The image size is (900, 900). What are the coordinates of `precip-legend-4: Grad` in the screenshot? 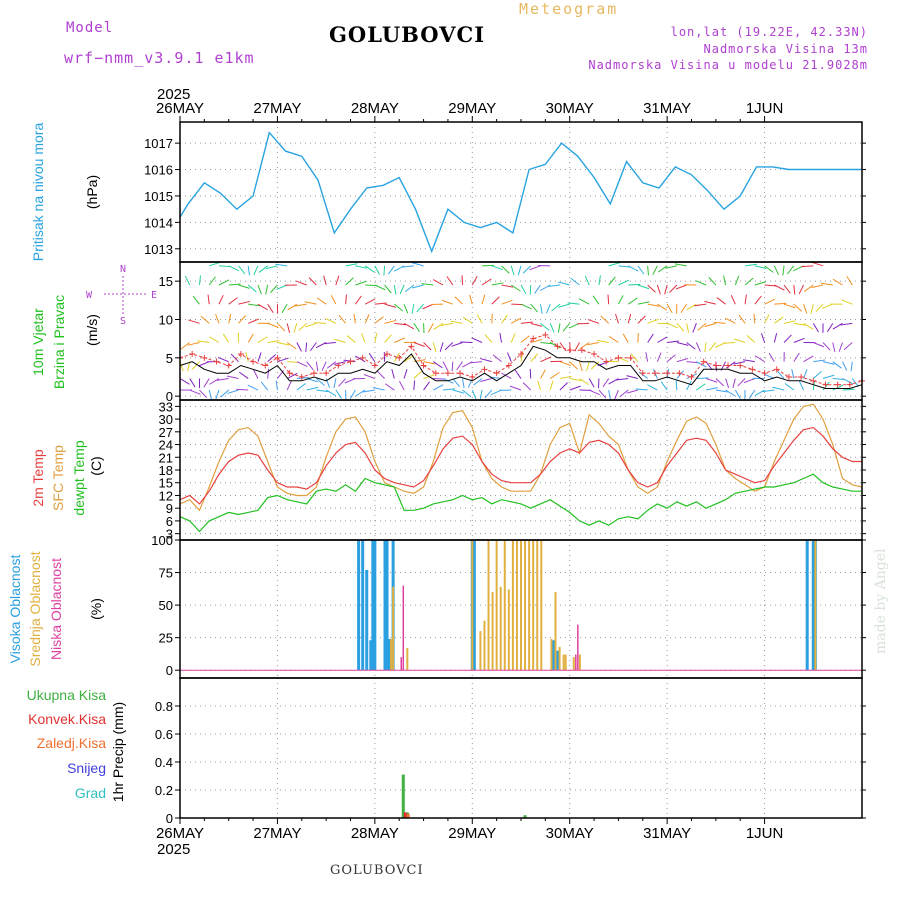 It's located at (90, 793).